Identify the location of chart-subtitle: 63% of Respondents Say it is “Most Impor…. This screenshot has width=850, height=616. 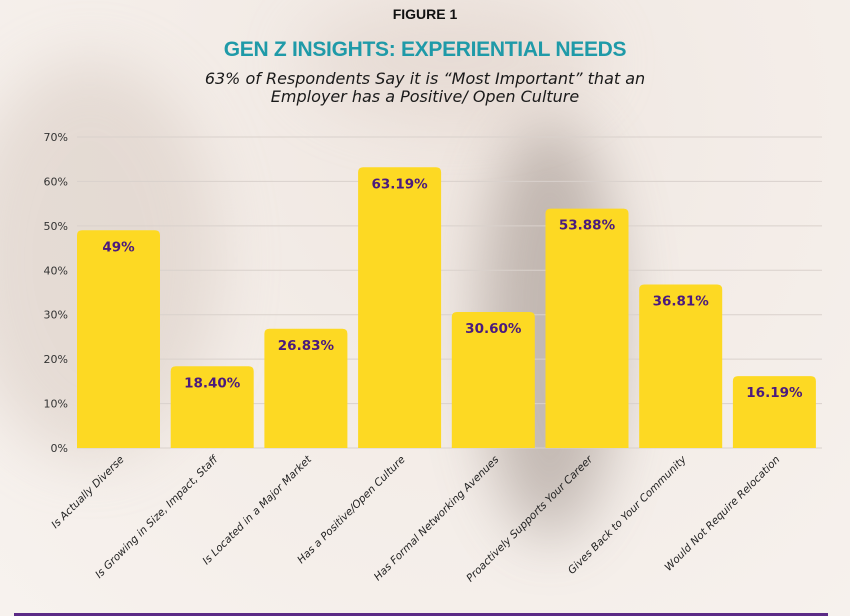
(425, 87).